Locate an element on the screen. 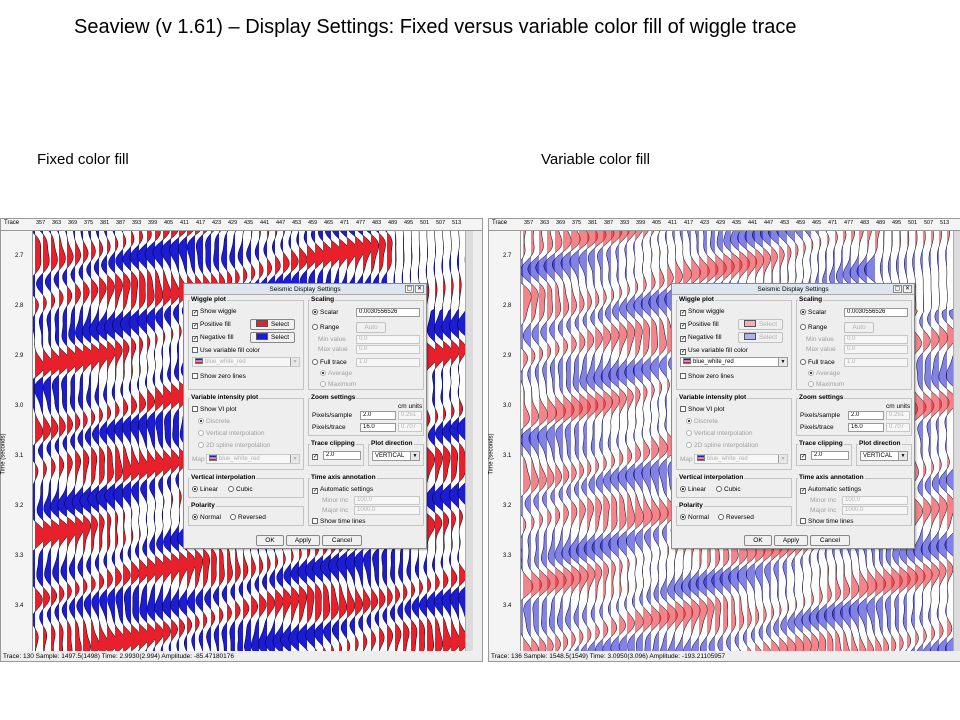 This screenshot has width=960, height=720. negative-fill-label: Negative fill is located at coordinates (217, 337).